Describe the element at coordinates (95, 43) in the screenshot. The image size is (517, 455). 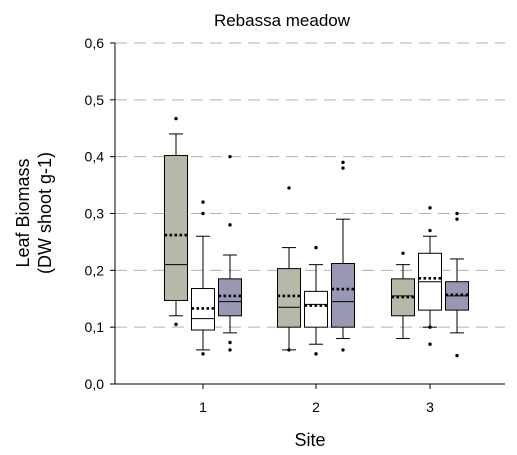
I see `y-tick-label-6: 0,6` at that location.